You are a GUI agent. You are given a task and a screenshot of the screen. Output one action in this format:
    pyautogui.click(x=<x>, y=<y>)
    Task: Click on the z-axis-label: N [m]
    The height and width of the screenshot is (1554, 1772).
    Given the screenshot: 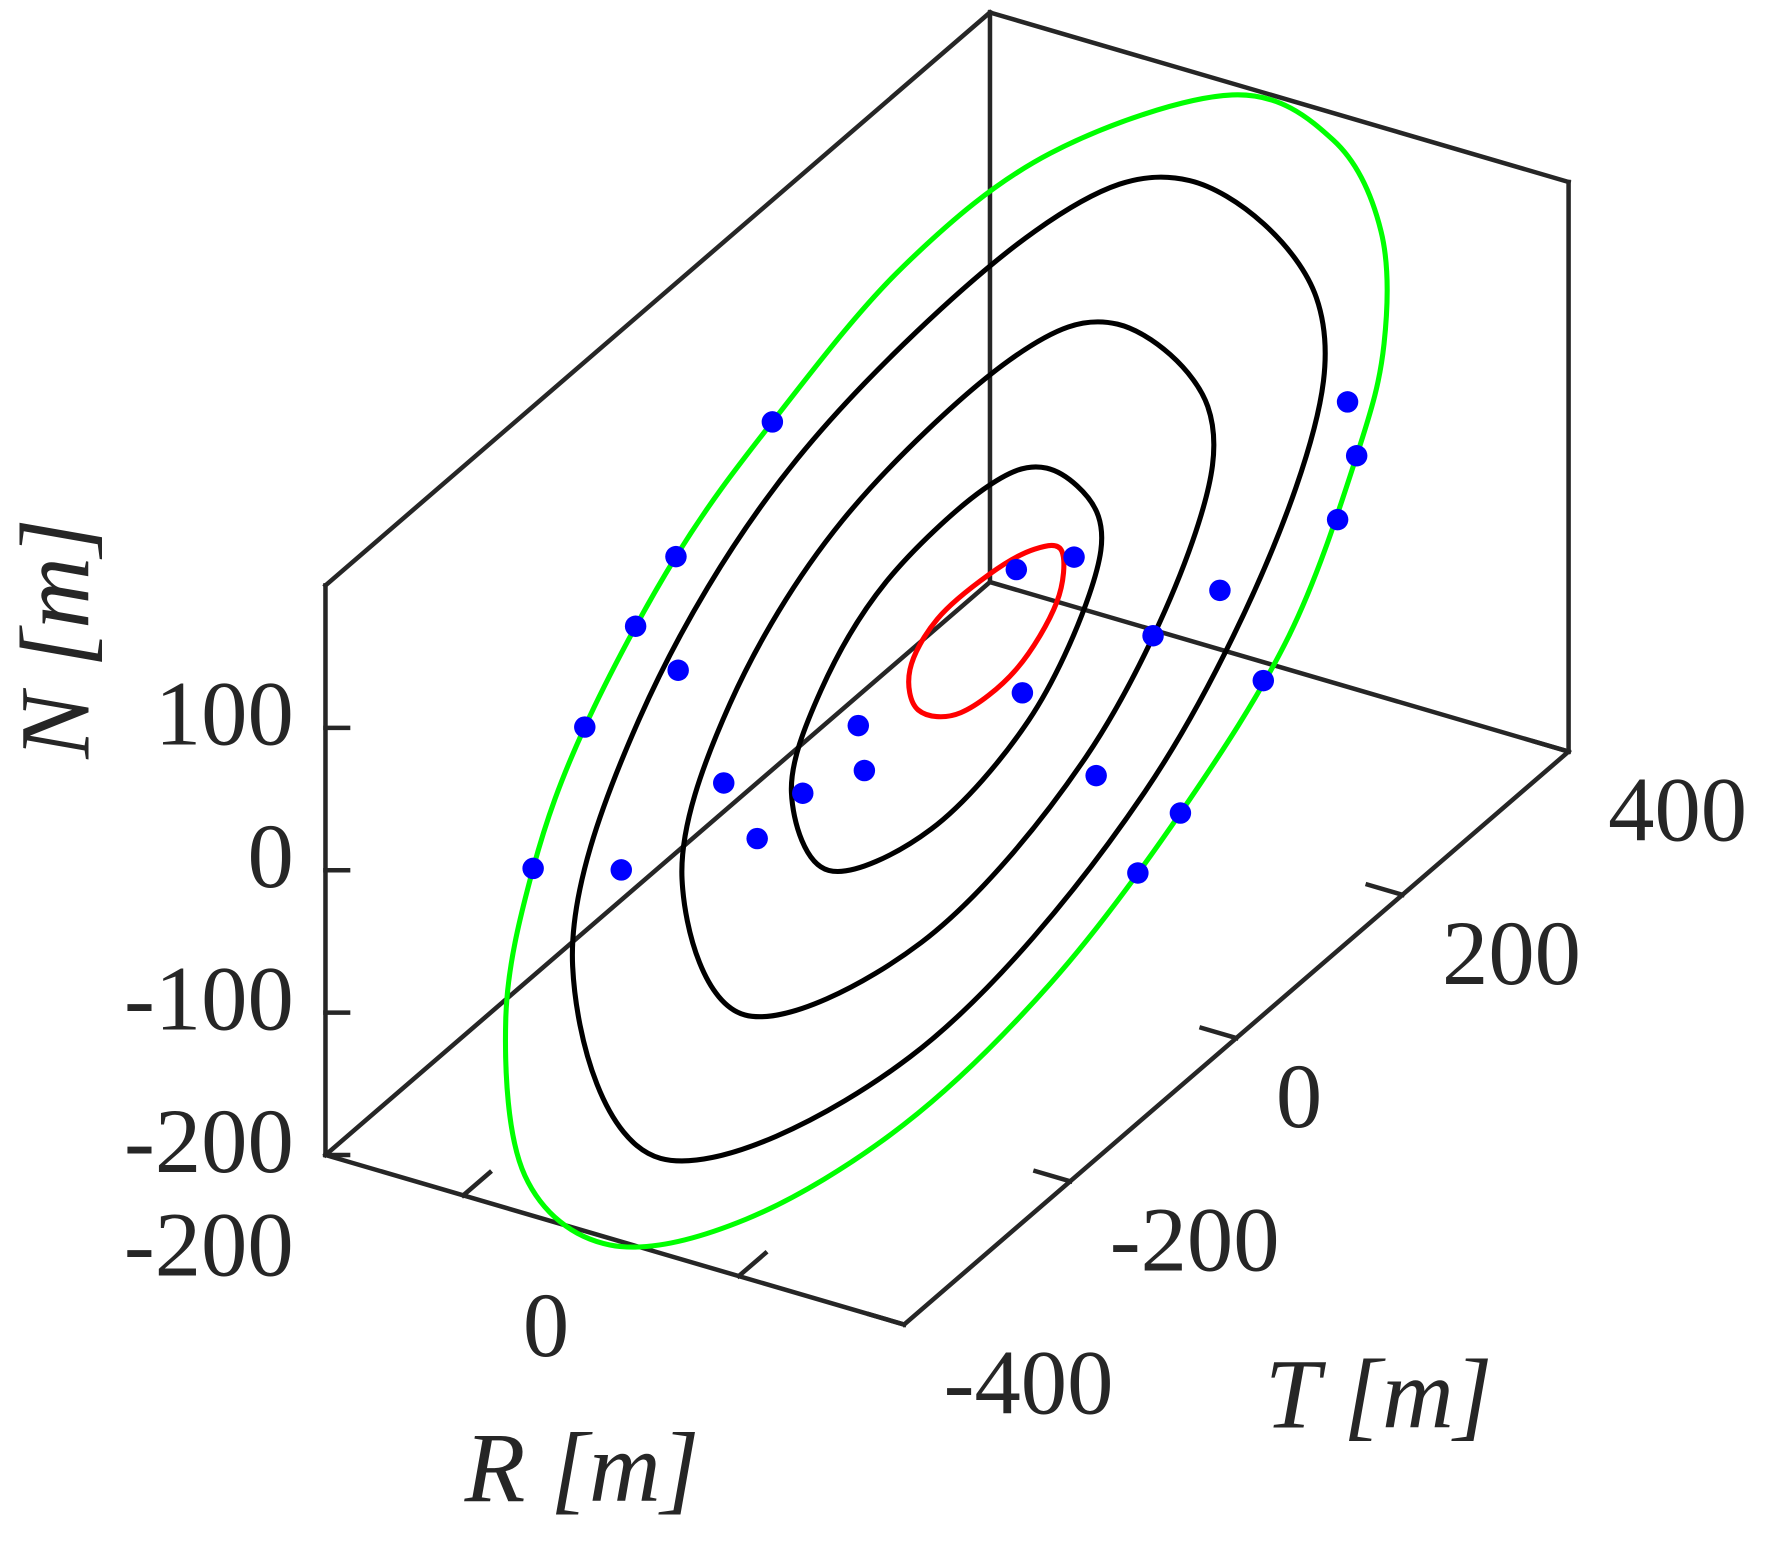 What is the action you would take?
    pyautogui.click(x=55, y=638)
    